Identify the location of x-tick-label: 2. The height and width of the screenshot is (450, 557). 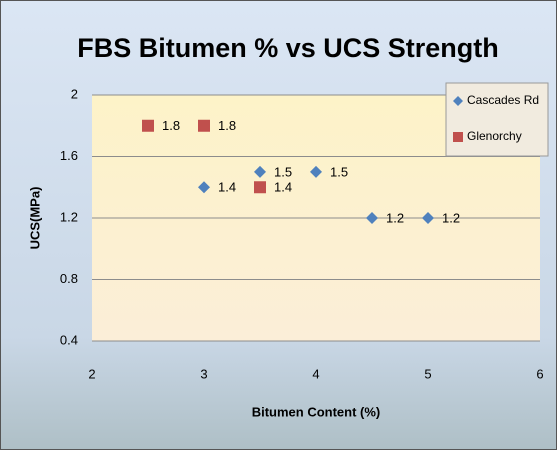
(91, 373).